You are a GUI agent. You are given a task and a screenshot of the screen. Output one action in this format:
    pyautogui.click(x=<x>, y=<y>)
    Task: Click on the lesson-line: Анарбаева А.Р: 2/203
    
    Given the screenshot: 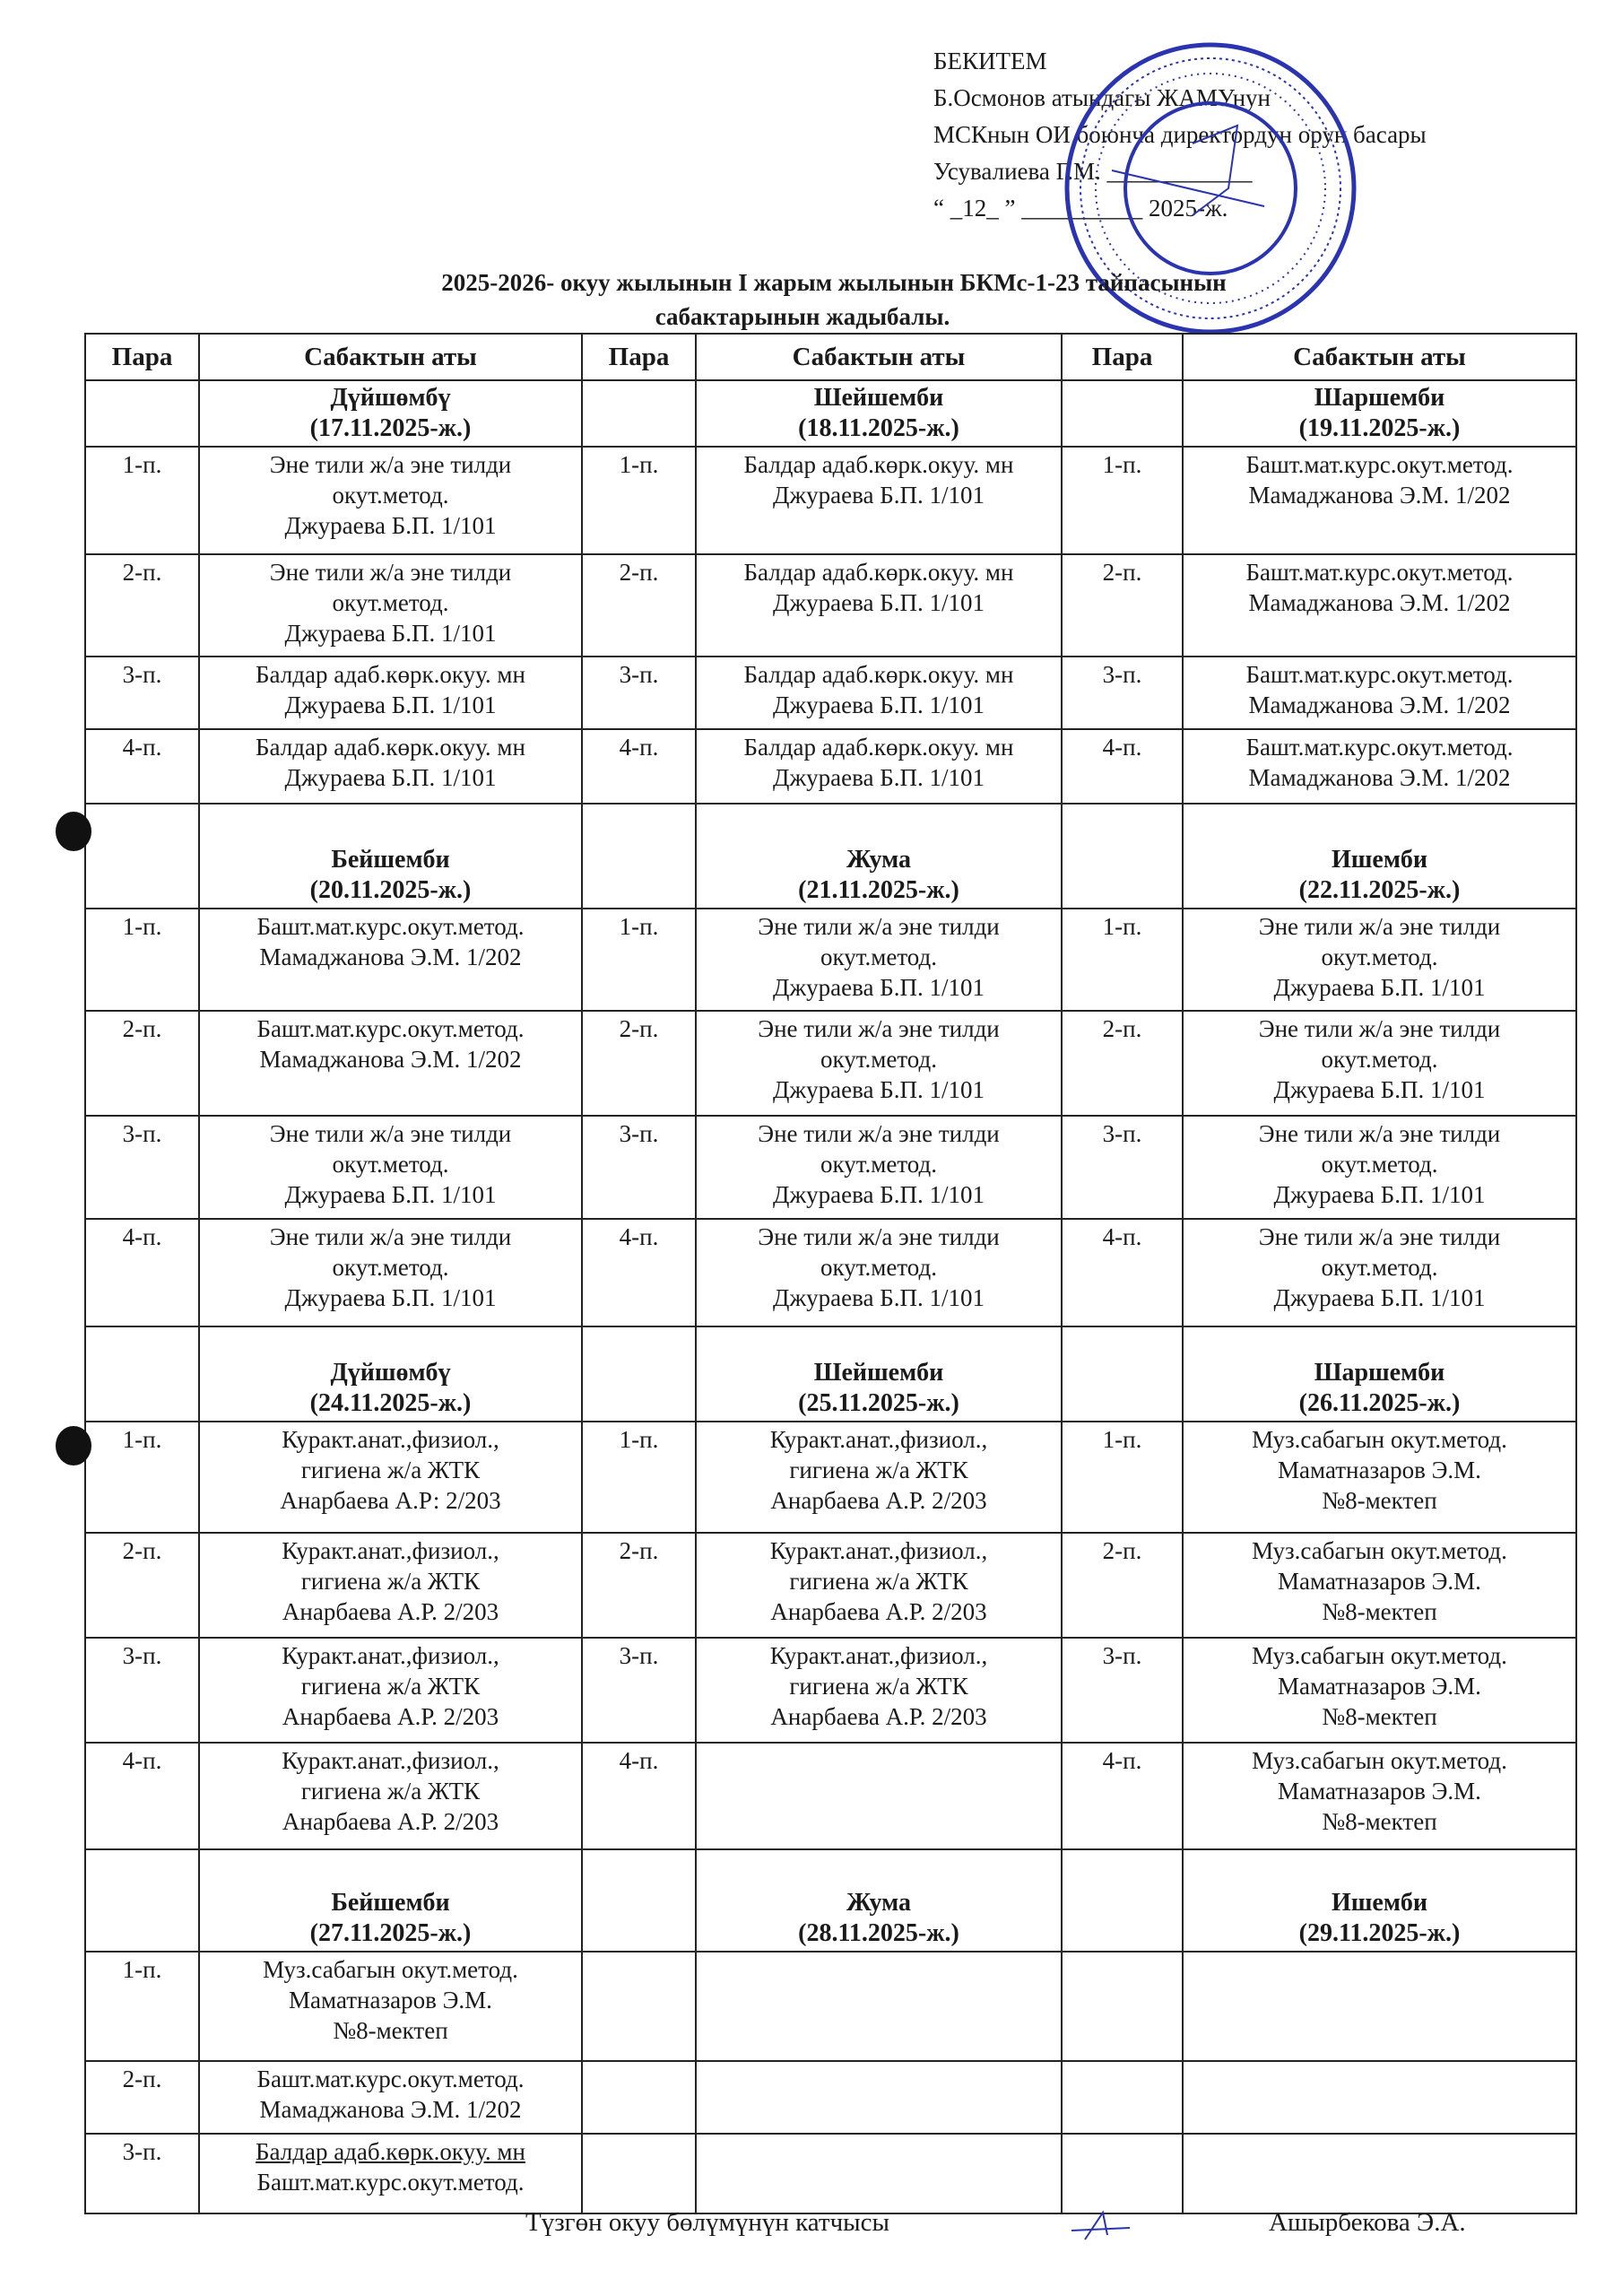 What is the action you would take?
    pyautogui.click(x=390, y=1500)
    